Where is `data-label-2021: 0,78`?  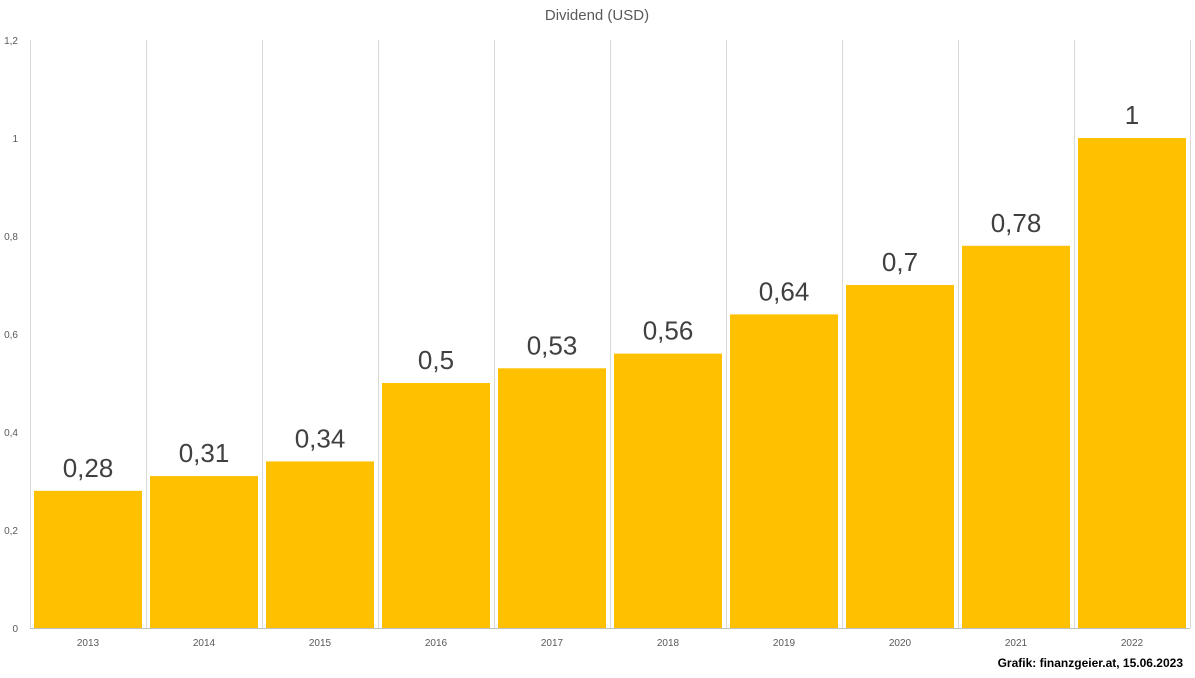 data-label-2021: 0,78 is located at coordinates (1016, 223).